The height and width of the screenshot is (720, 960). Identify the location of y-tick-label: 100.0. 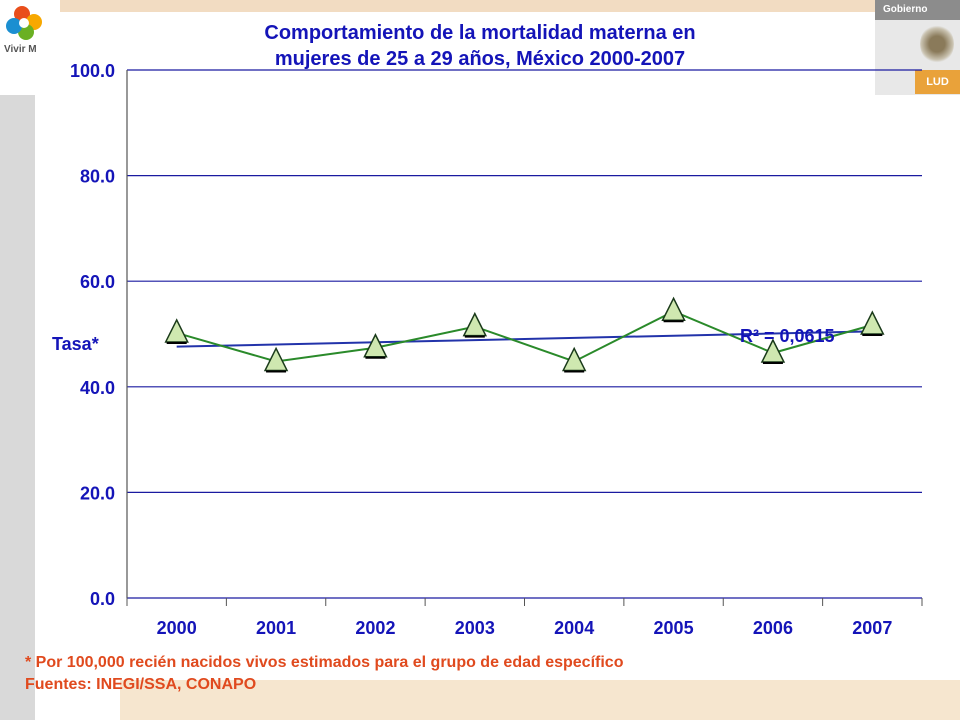
(92, 71).